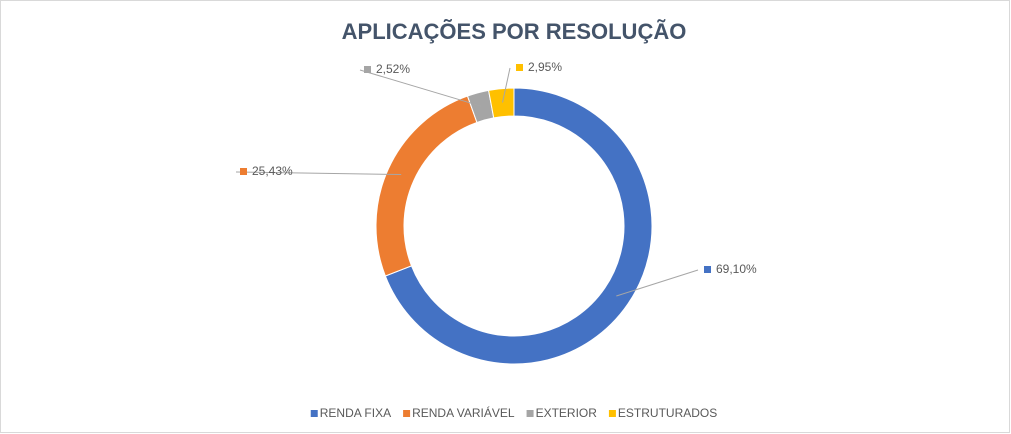  Describe the element at coordinates (545, 67) in the screenshot. I see `data-label: 2,95%` at that location.